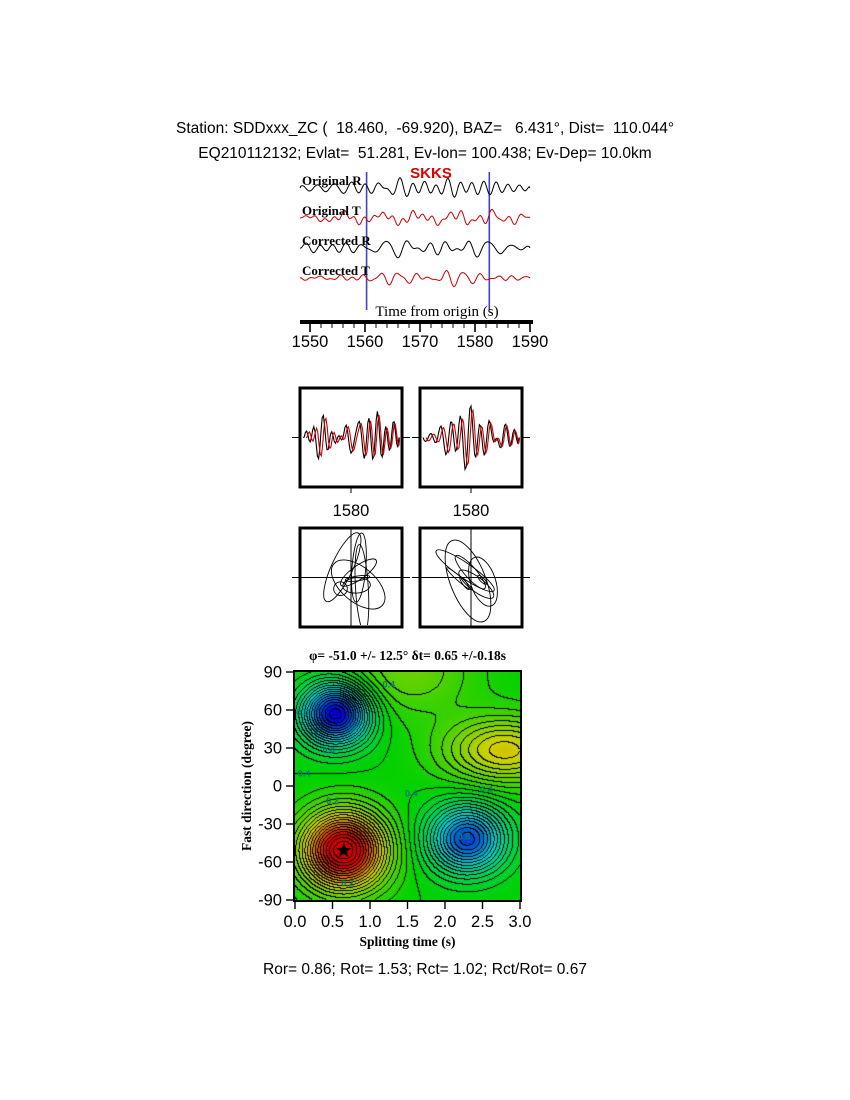 This screenshot has height=1100, width=850. Describe the element at coordinates (302, 713) in the screenshot. I see `contour-value-label: 0.5` at that location.